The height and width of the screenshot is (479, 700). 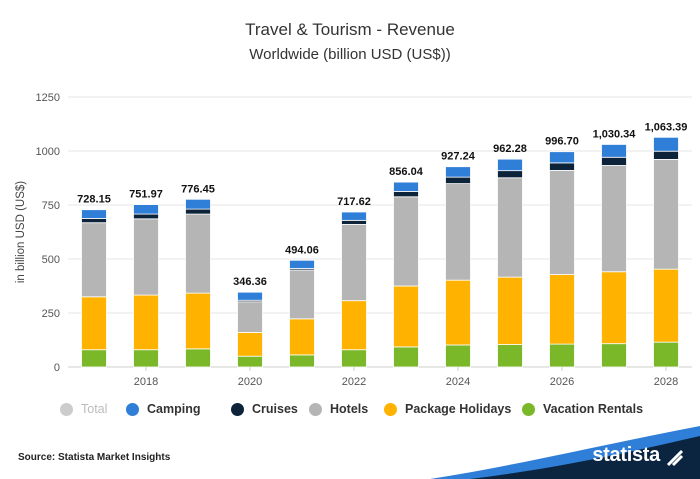 What do you see at coordinates (275, 409) in the screenshot?
I see `legend-label: Cruises` at bounding box center [275, 409].